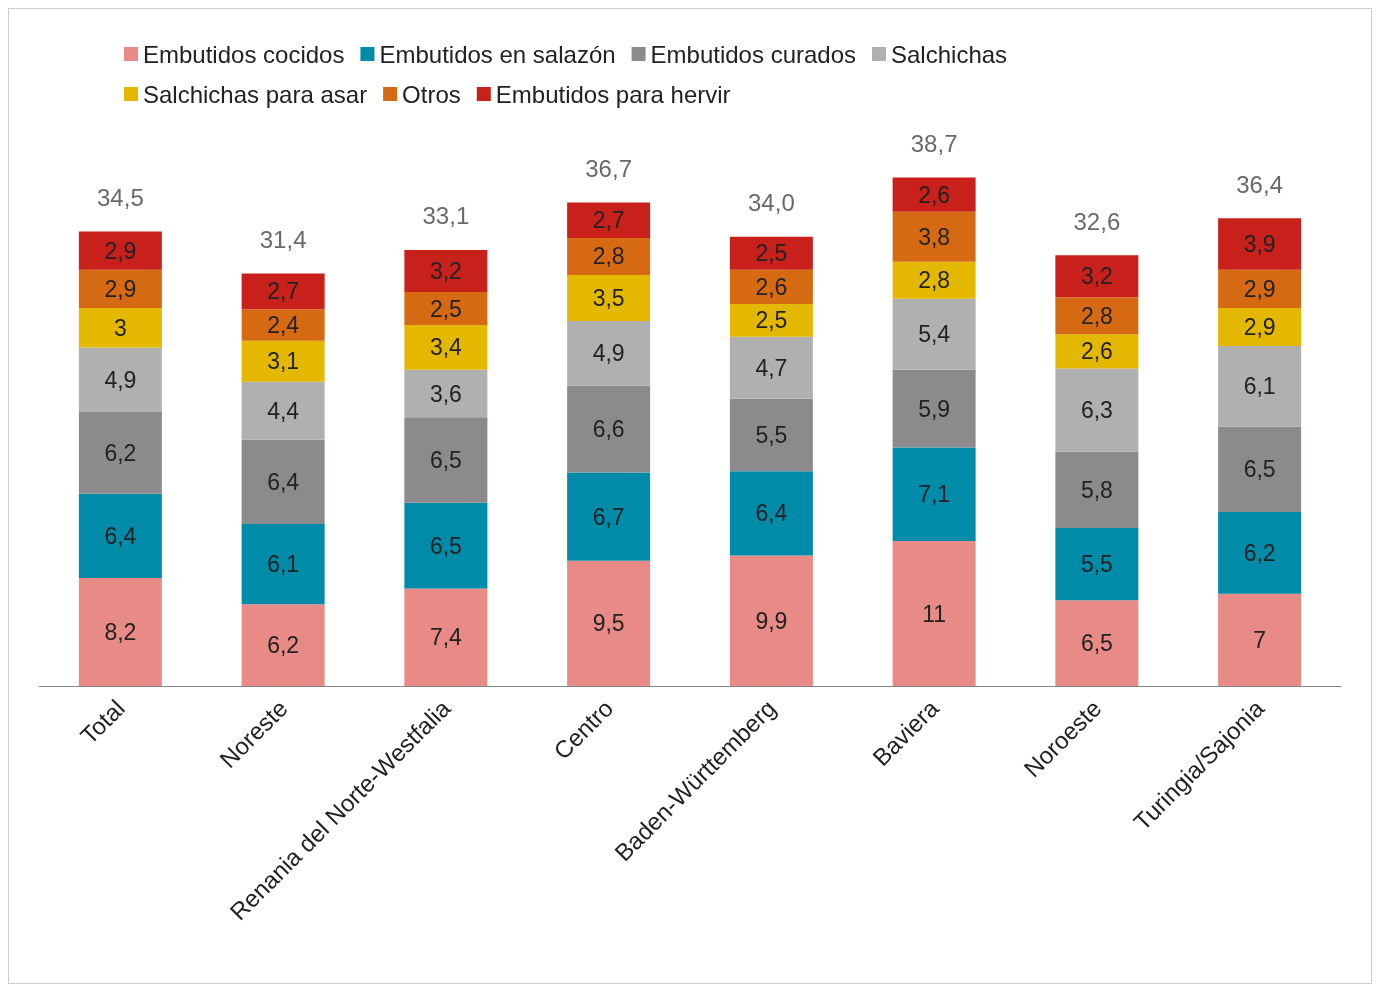 The image size is (1380, 992). I want to click on data-label: 5,4, so click(934, 334).